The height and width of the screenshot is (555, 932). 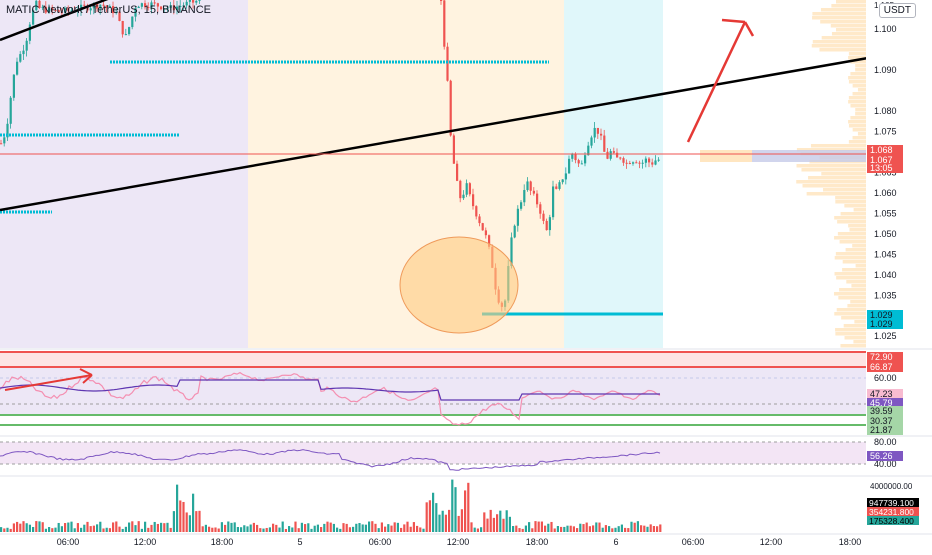 I want to click on price-tick: 1.045, so click(x=885, y=254).